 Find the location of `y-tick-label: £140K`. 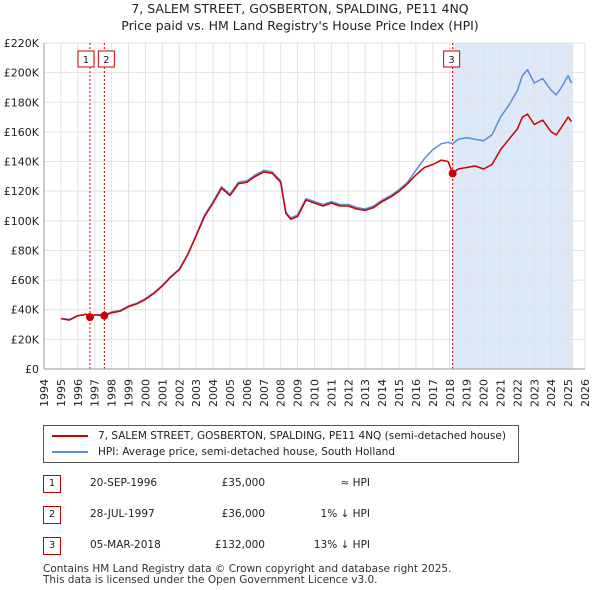

y-tick-label: £140K is located at coordinates (22, 162).